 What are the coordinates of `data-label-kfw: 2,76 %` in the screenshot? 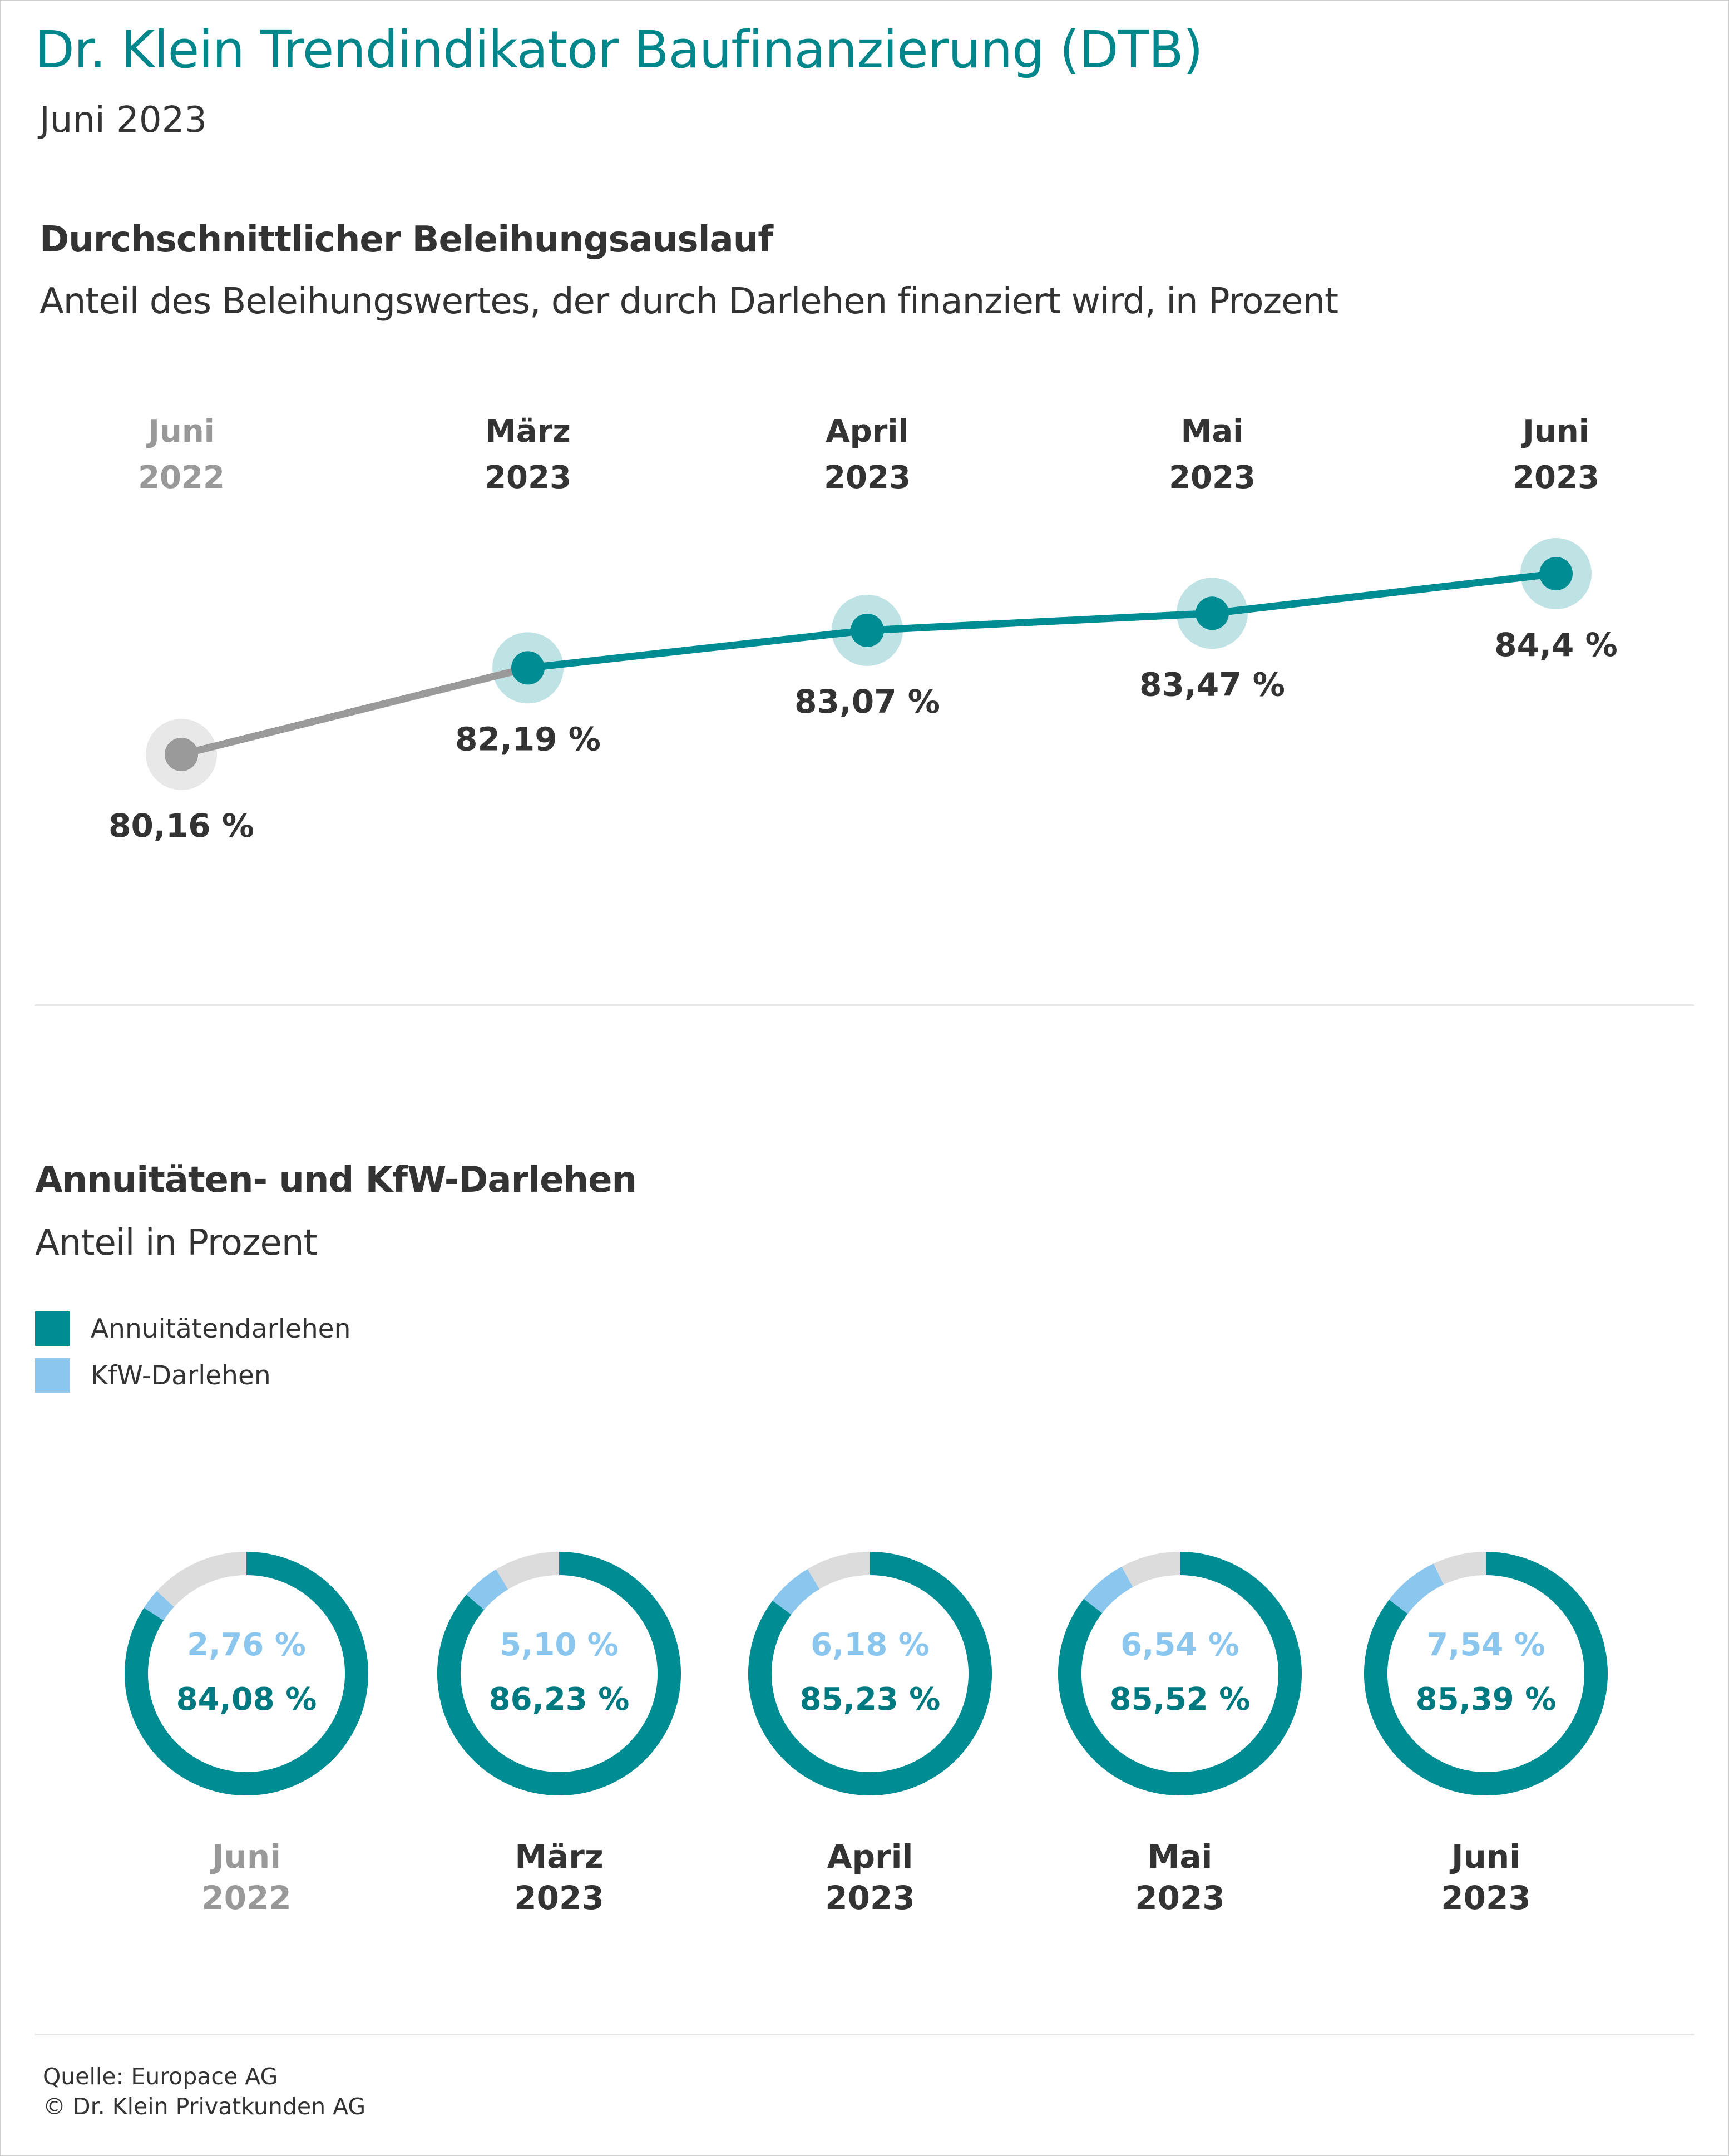 It's located at (246, 1645).